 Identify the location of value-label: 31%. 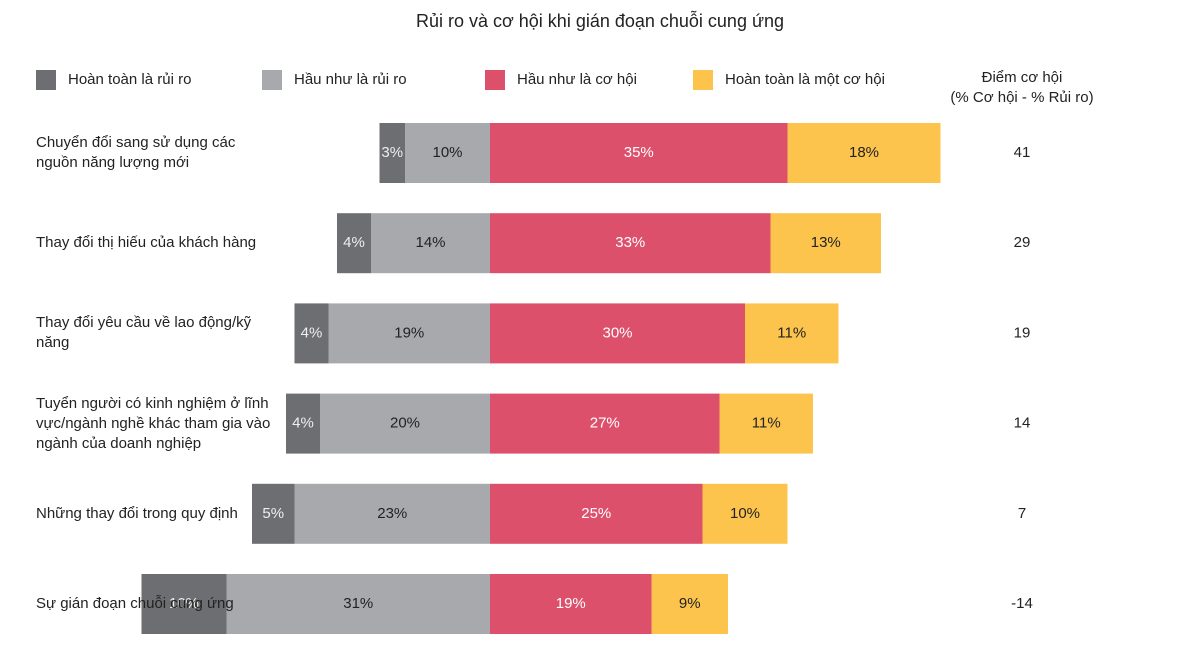
(358, 603).